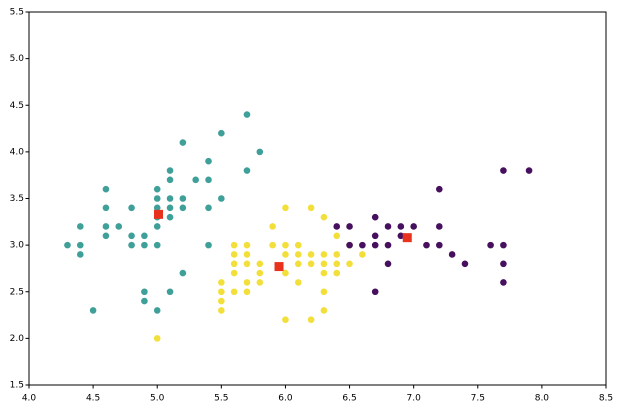 Image resolution: width=623 pixels, height=413 pixels. Describe the element at coordinates (17, 246) in the screenshot. I see `y-tick-label: 3.0` at that location.